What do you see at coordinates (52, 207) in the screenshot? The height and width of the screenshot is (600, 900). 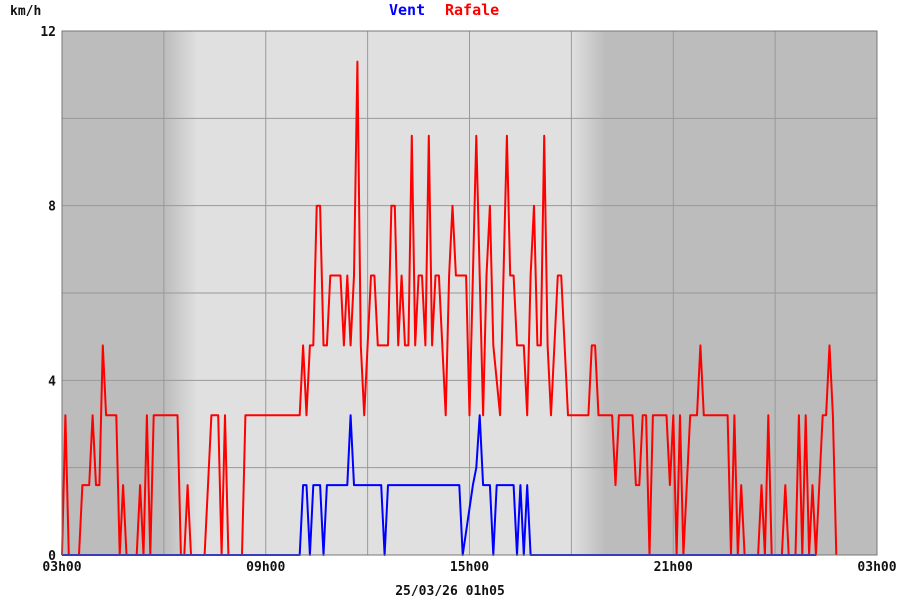 I see `y-tick-label: 8` at bounding box center [52, 207].